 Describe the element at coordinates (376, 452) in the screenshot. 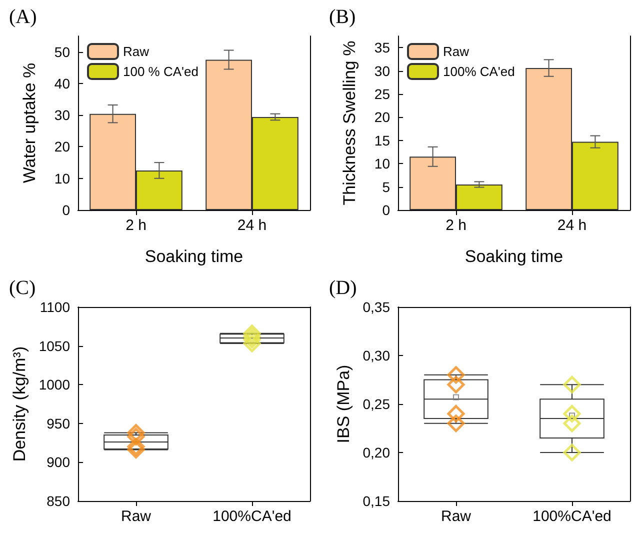

I see `y-tick-label: 0,20` at that location.